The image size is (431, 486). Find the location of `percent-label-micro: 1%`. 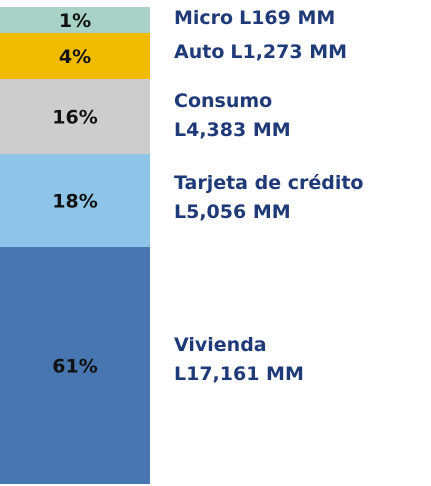

percent-label-micro: 1% is located at coordinates (75, 21).